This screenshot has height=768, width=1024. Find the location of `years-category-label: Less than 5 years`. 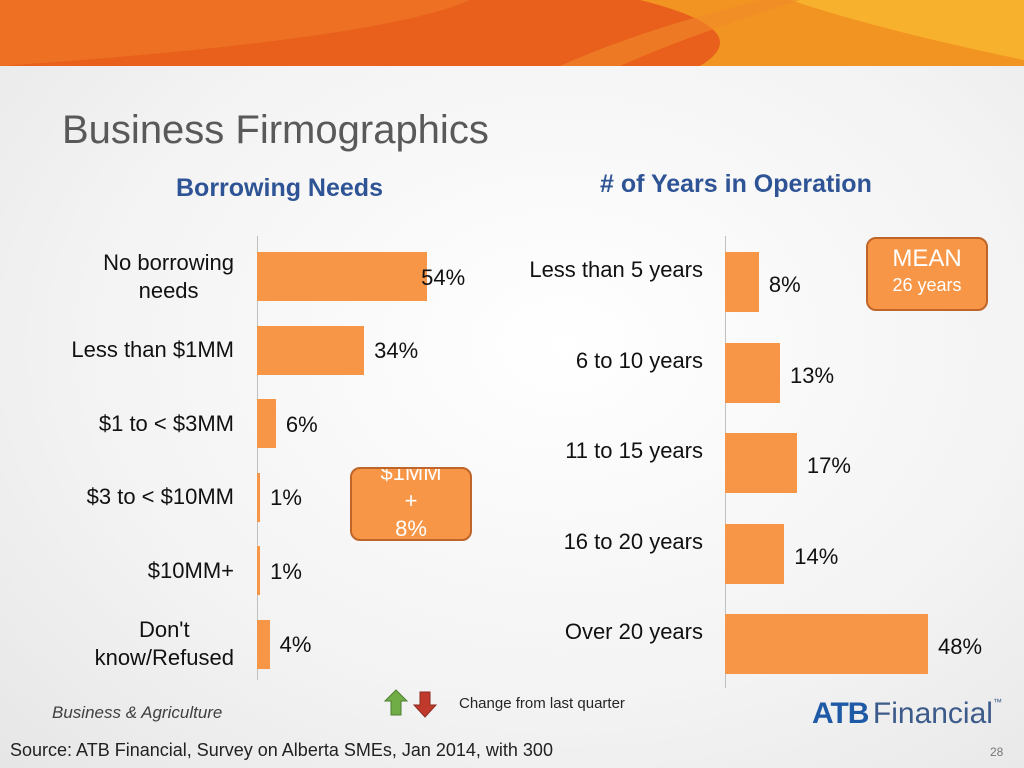

years-category-label: Less than 5 years is located at coordinates (616, 270).